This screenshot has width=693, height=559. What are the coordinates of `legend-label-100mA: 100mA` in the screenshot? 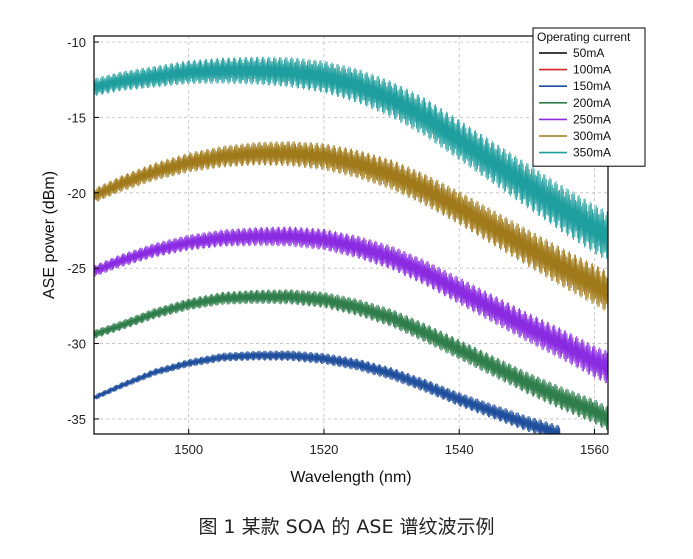 It's located at (592, 70).